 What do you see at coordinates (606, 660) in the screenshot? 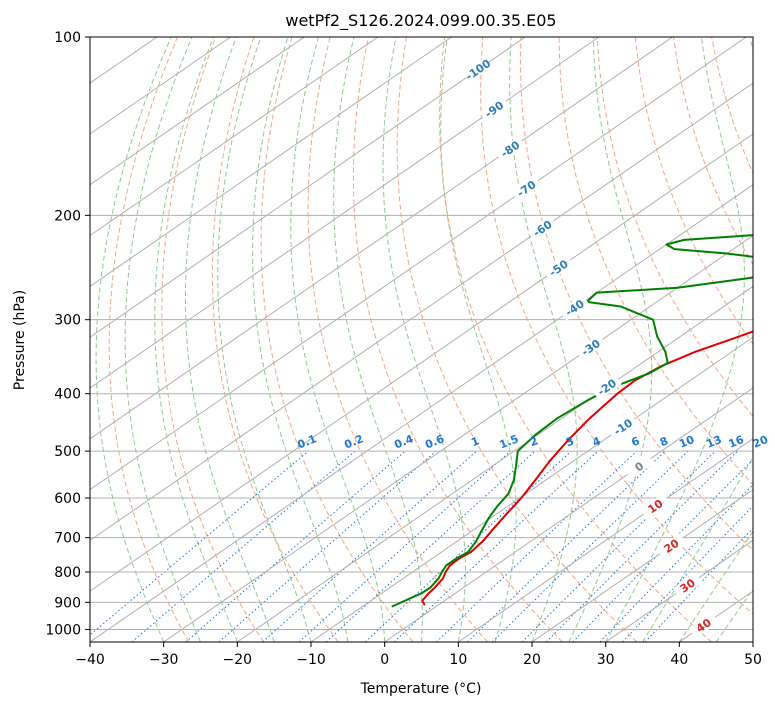
I see `x-tick-label: 30` at bounding box center [606, 660].